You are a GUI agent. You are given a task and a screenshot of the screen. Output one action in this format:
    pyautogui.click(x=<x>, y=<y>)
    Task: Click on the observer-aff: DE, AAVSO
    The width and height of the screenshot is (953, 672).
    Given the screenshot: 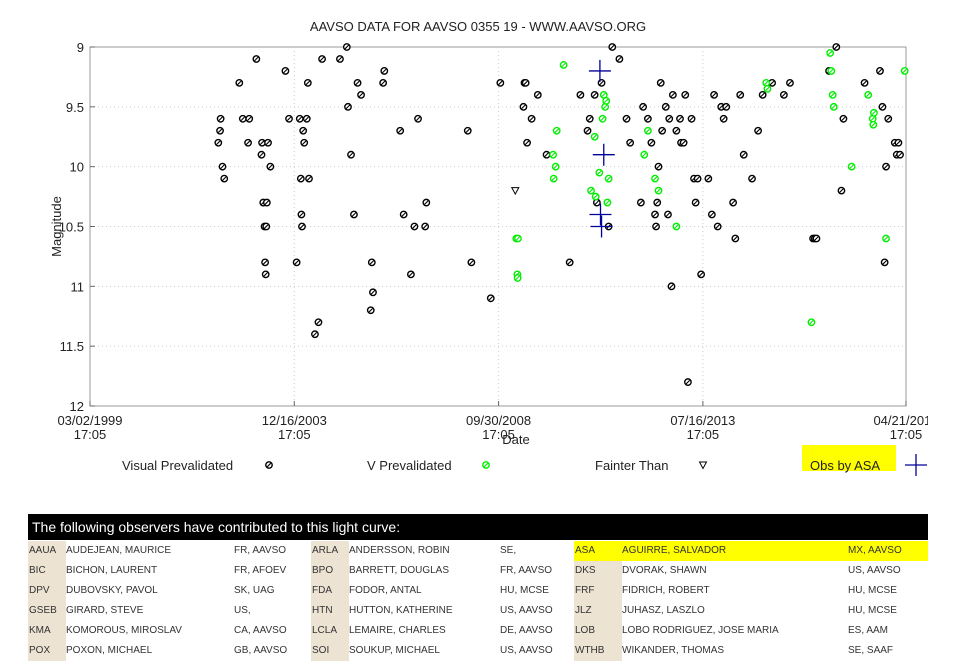 What is the action you would take?
    pyautogui.click(x=526, y=630)
    